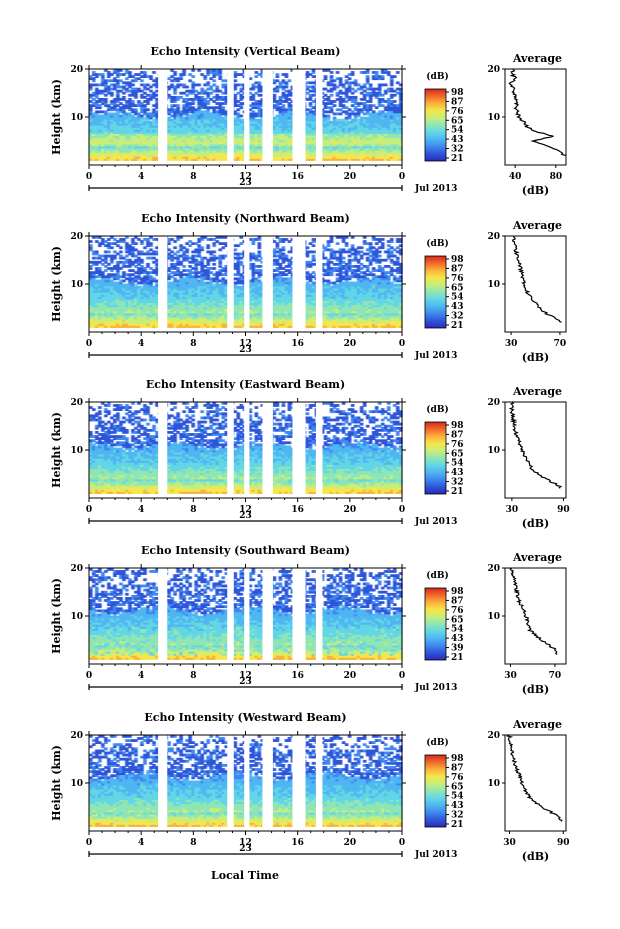 Image resolution: width=620 pixels, height=929 pixels. Describe the element at coordinates (56, 117) in the screenshot. I see `y-axis-label: Height (km)` at that location.